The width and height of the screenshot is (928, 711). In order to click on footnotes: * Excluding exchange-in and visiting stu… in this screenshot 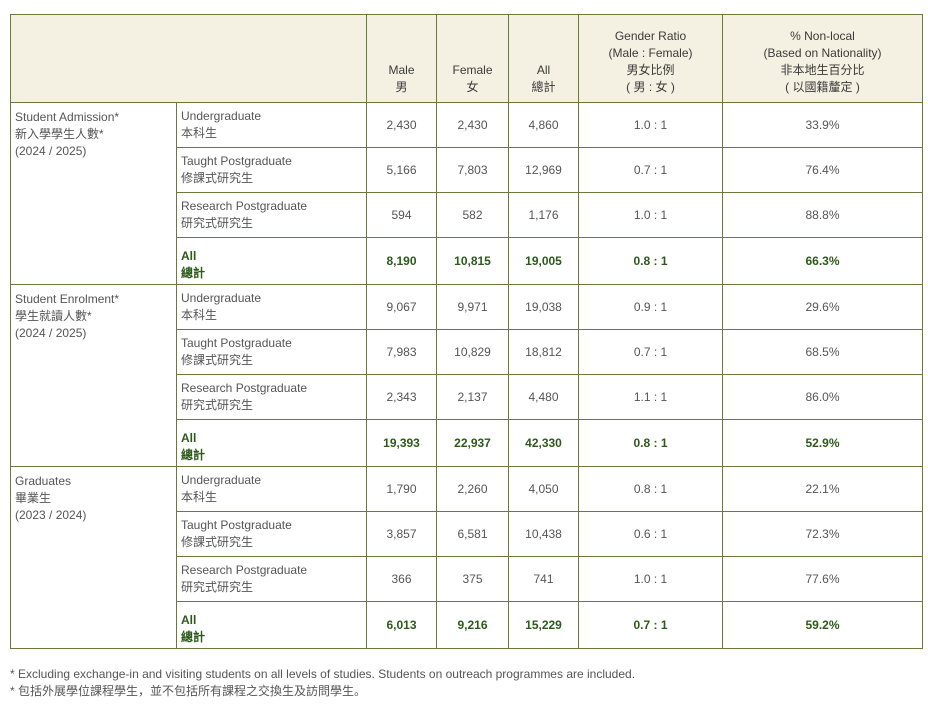, I will do `click(322, 683)`.